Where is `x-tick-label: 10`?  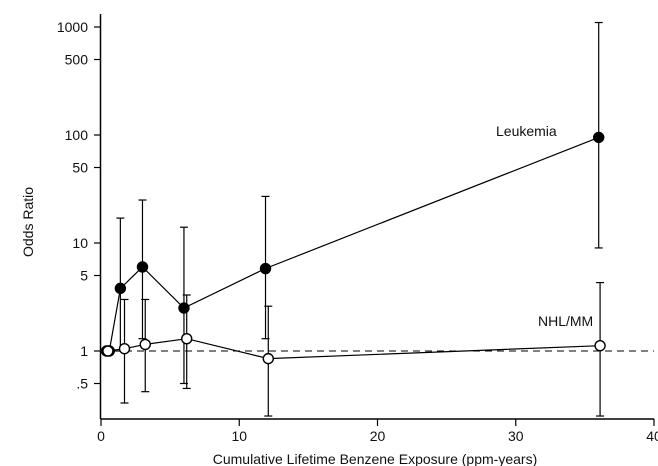
x-tick-label: 10 is located at coordinates (239, 436).